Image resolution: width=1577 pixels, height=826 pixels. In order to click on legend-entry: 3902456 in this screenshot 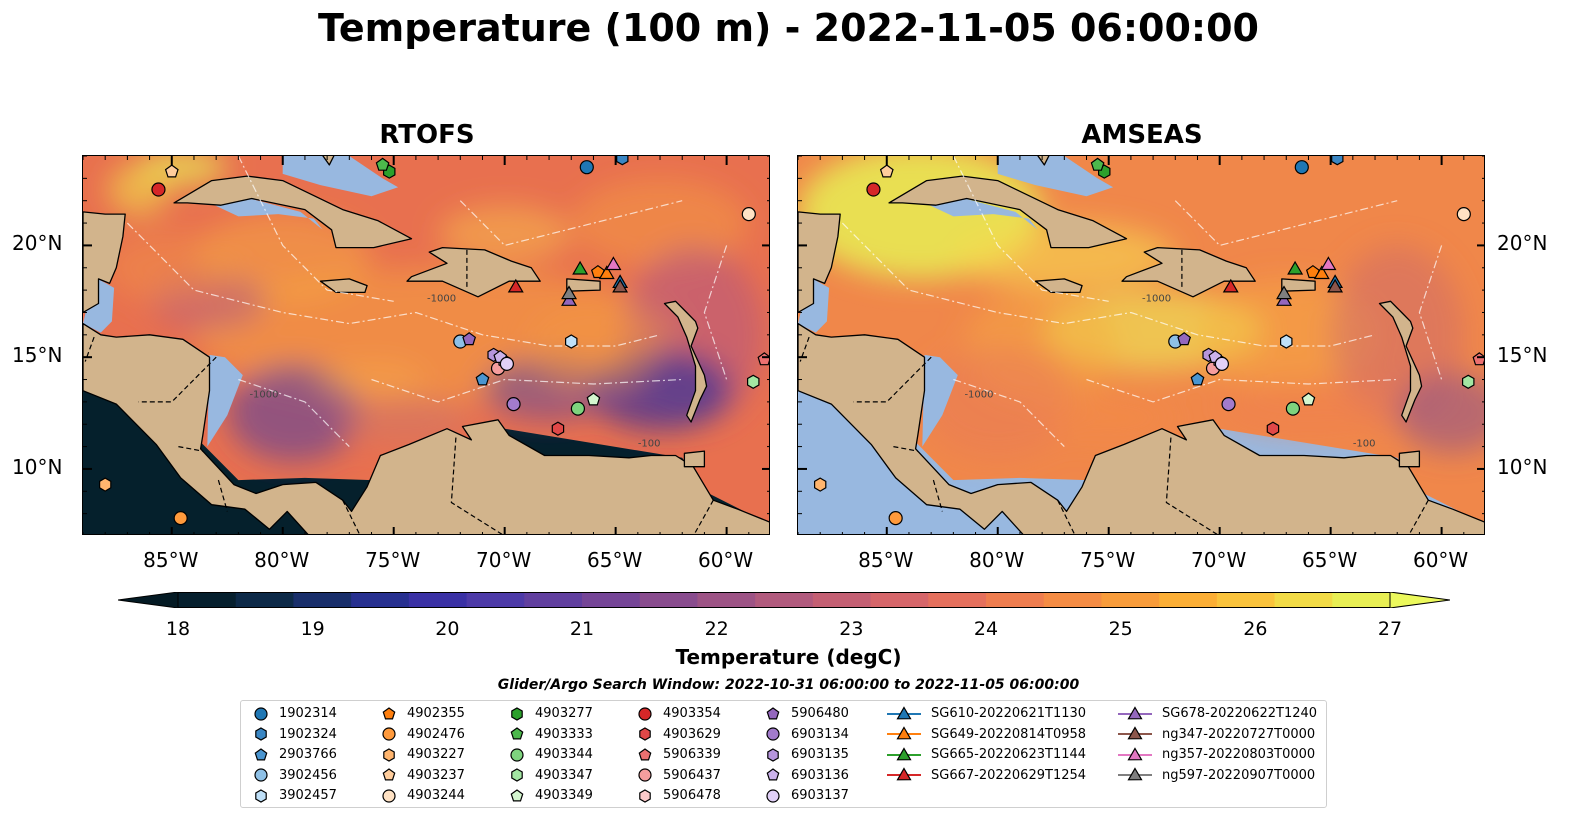, I will do `click(295, 775)`.